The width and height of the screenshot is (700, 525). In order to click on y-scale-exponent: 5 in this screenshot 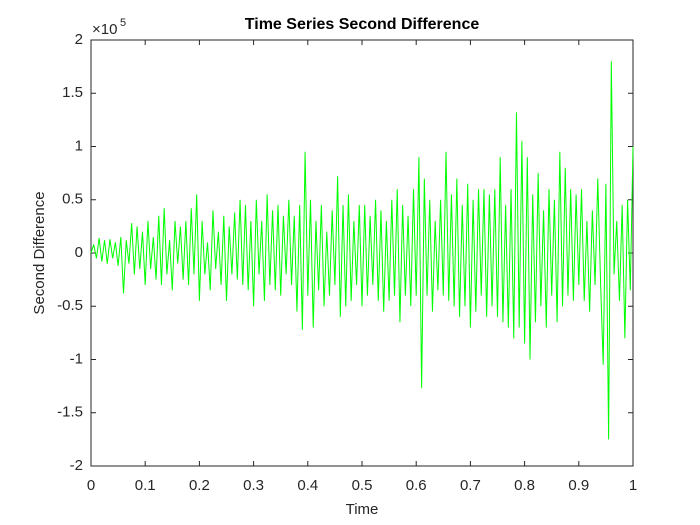, I will do `click(123, 23)`.